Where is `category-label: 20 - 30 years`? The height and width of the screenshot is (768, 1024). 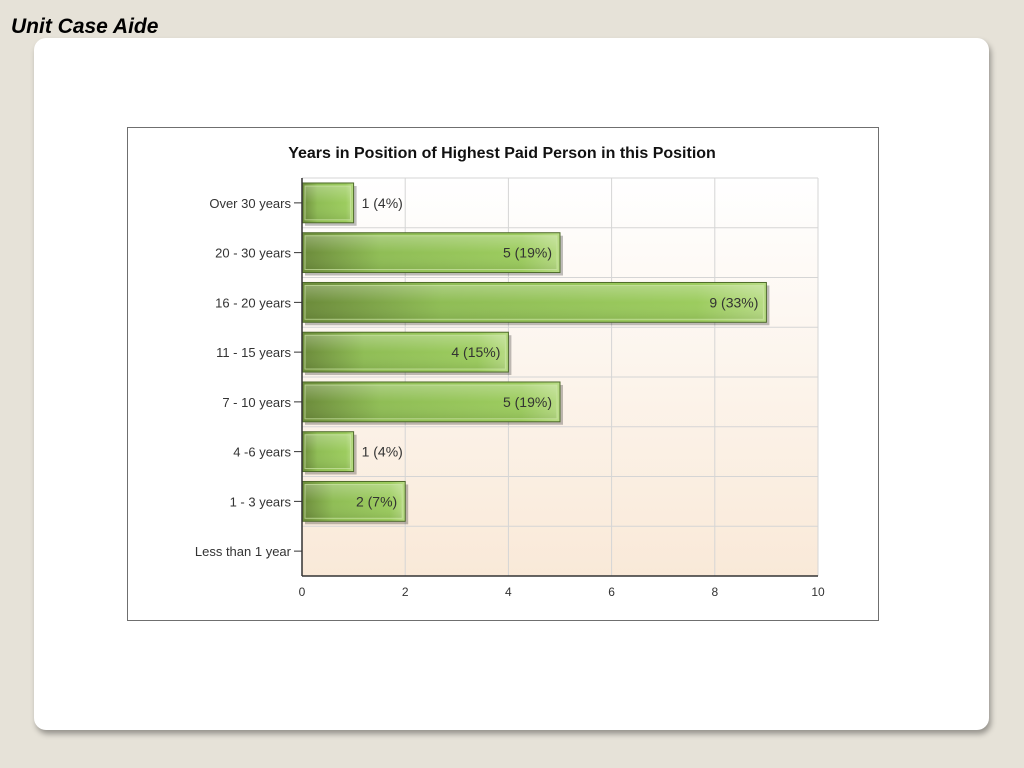 category-label: 20 - 30 years is located at coordinates (253, 253).